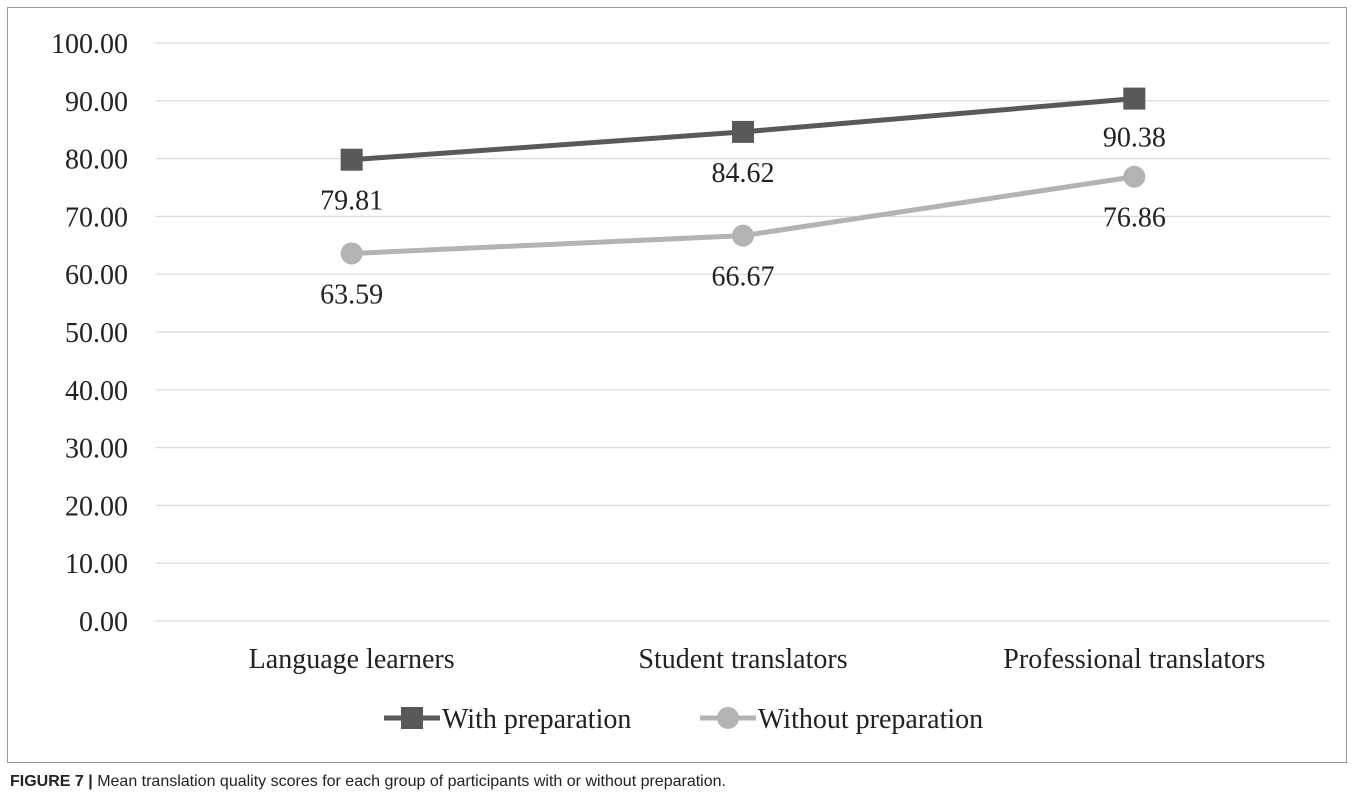  Describe the element at coordinates (352, 659) in the screenshot. I see `x-tick-label: Language learners` at that location.